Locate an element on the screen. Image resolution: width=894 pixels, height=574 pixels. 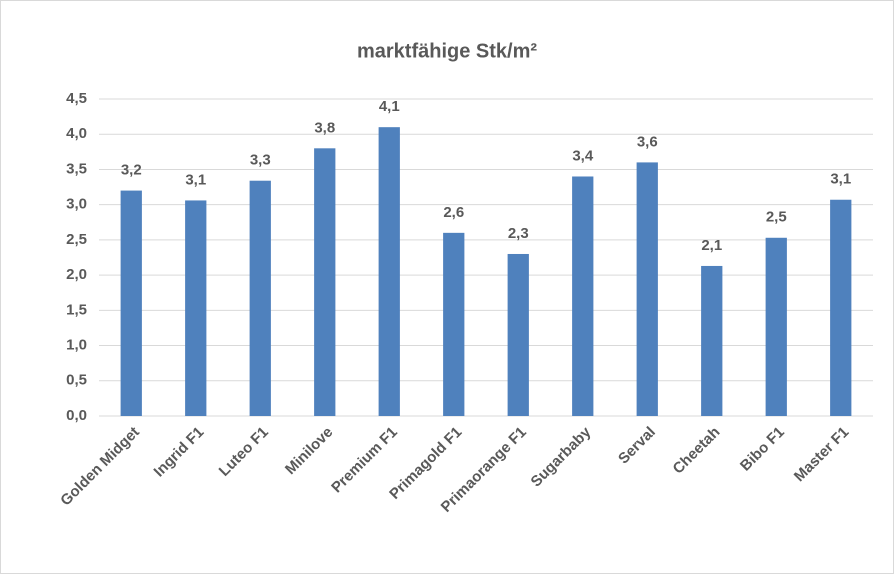
y-tick-label: 4,0 is located at coordinates (76, 133).